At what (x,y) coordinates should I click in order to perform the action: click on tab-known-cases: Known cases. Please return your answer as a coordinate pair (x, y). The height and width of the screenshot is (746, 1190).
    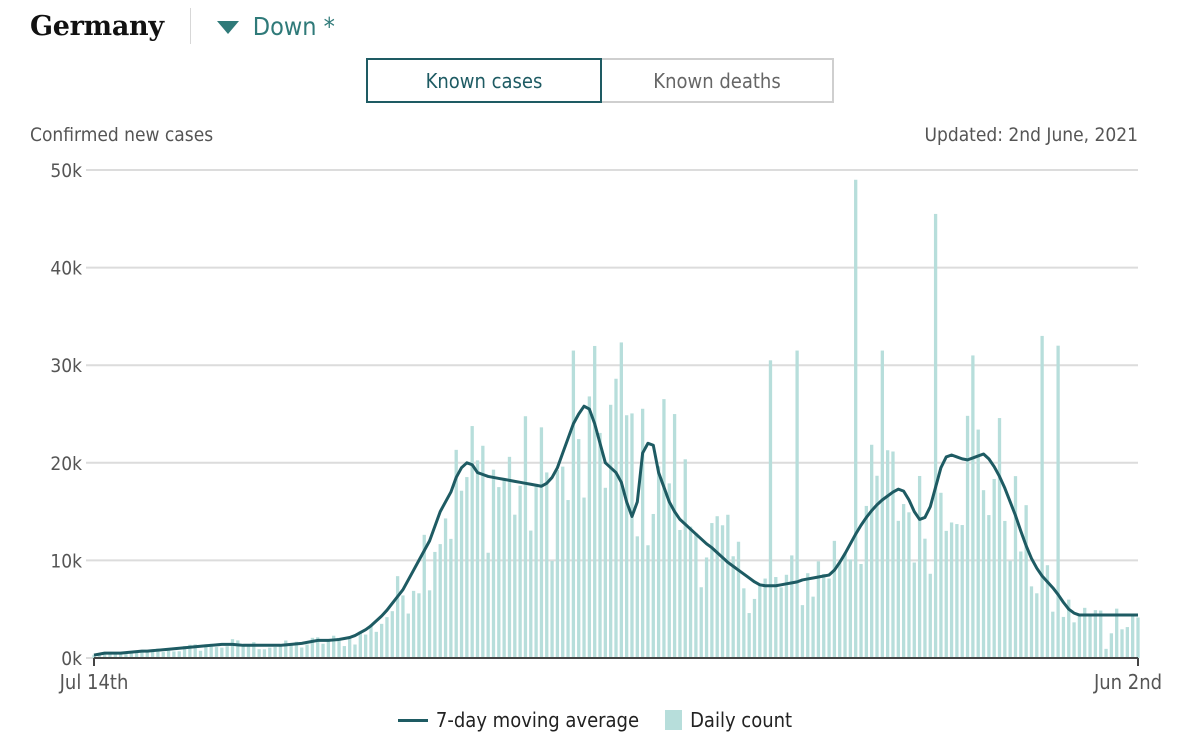
    Looking at the image, I should click on (484, 80).